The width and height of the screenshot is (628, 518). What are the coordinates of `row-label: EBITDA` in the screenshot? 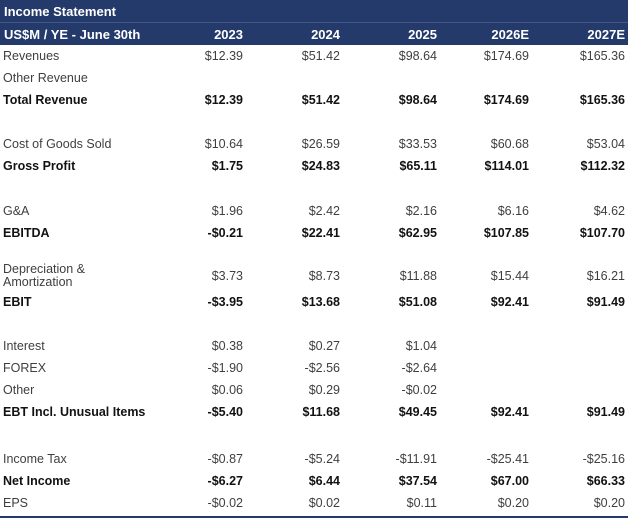 It's located at (26, 233).